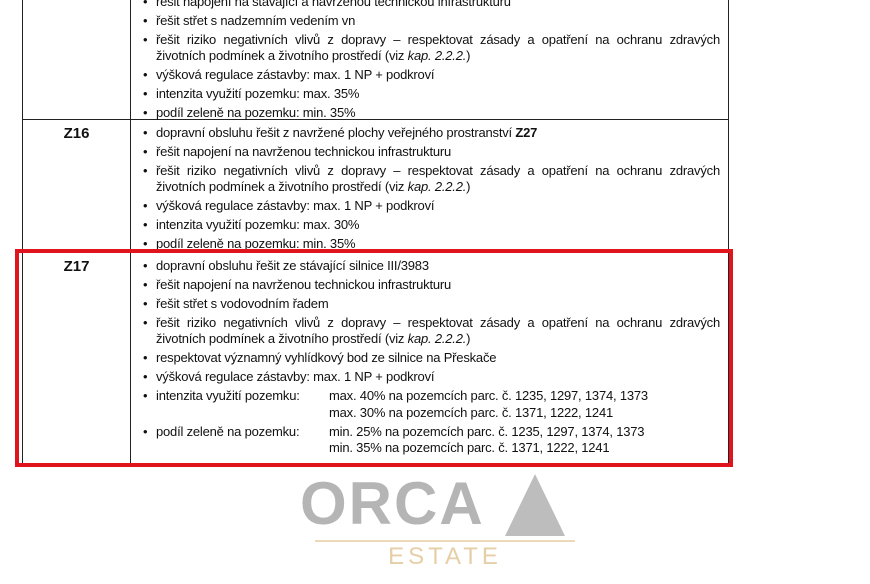 The height and width of the screenshot is (584, 870). What do you see at coordinates (445, 556) in the screenshot?
I see `watermark-sub-text: ESTATE` at bounding box center [445, 556].